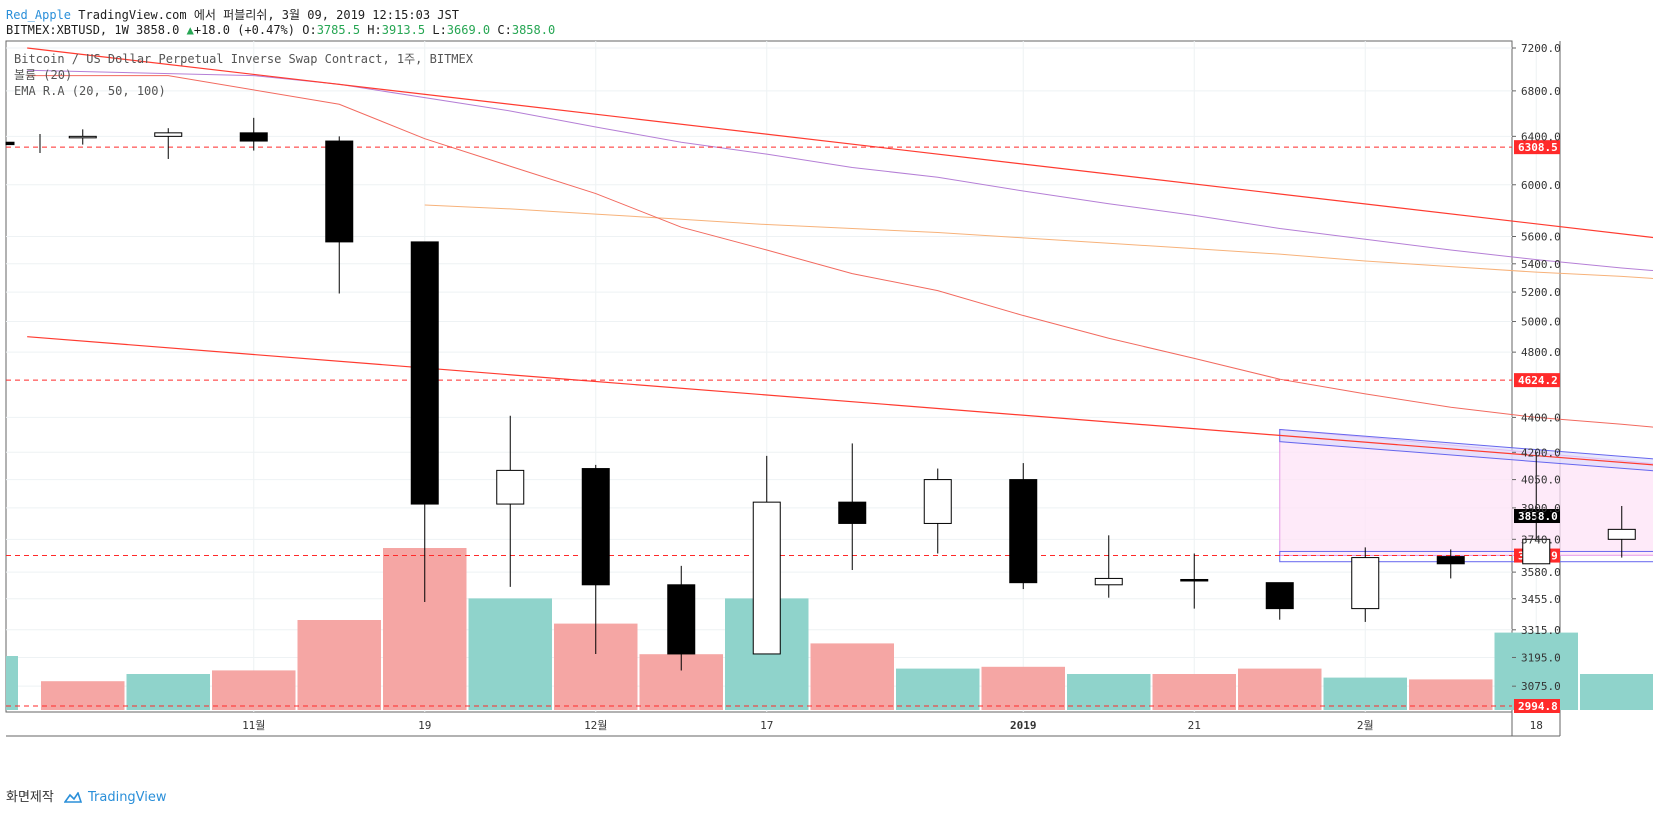  I want to click on x-tick-label: 2019, so click(1023, 725).